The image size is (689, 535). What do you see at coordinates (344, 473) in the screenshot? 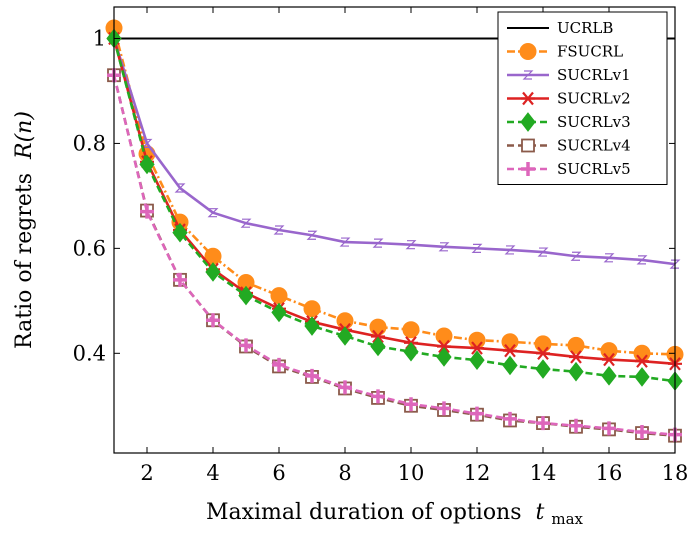
I see `x-tick-label: 8` at bounding box center [344, 473].